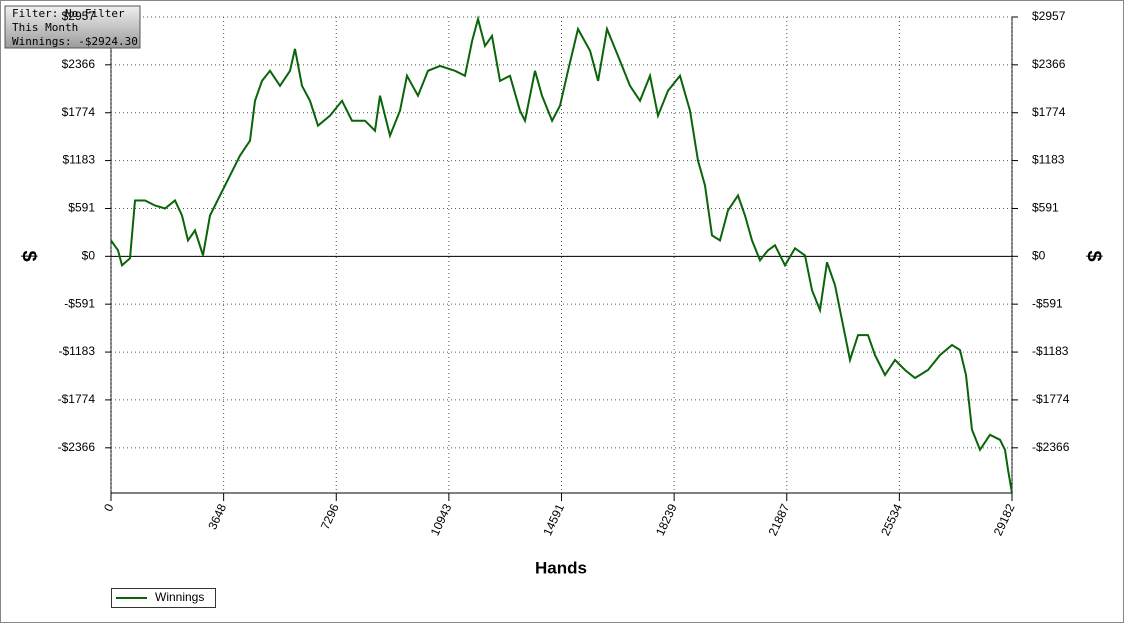  I want to click on y2-tick-label: $1774, so click(1049, 112).